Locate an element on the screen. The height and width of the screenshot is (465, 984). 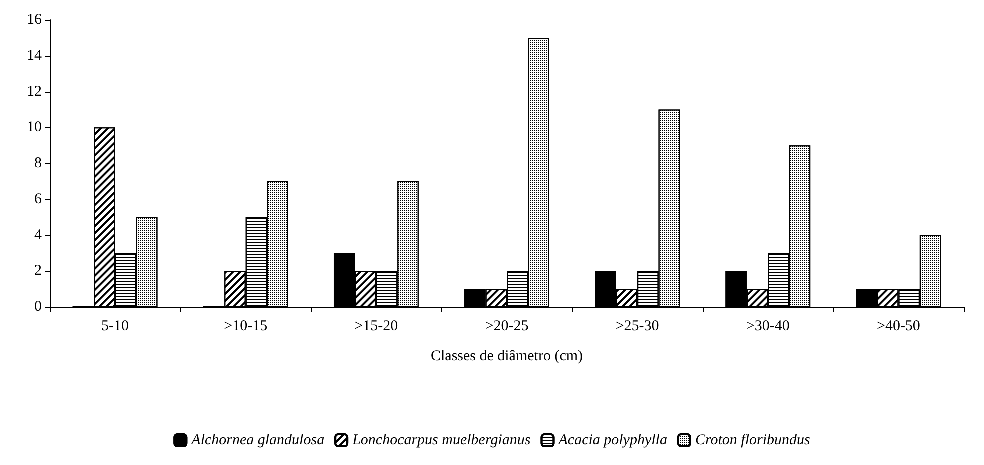
y-tick-label: 10 is located at coordinates (34, 128).